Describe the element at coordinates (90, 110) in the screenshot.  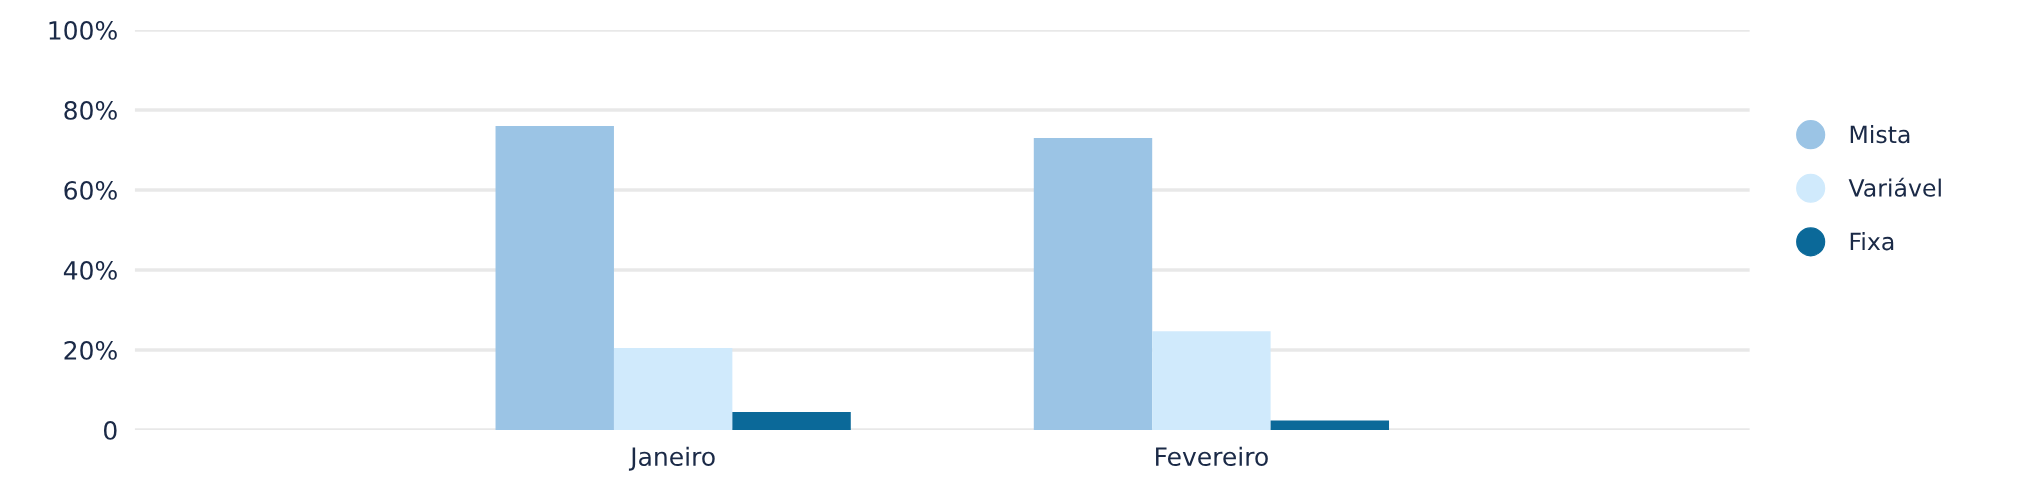
I see `y-tick-label: 80%` at that location.